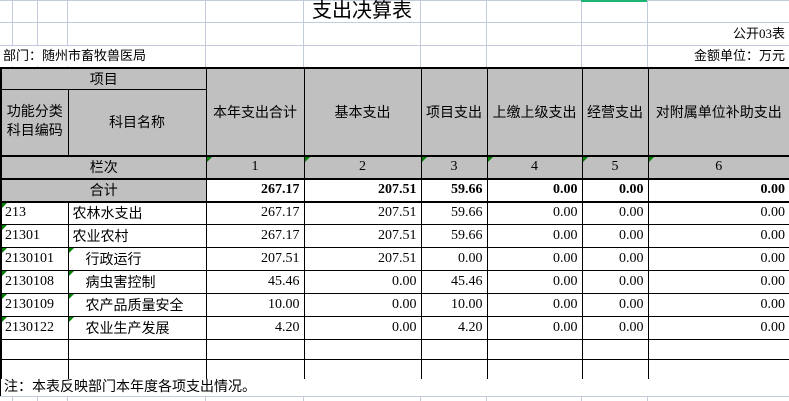 This screenshot has height=401, width=789. I want to click on code-cell: 2130122, so click(34, 328).